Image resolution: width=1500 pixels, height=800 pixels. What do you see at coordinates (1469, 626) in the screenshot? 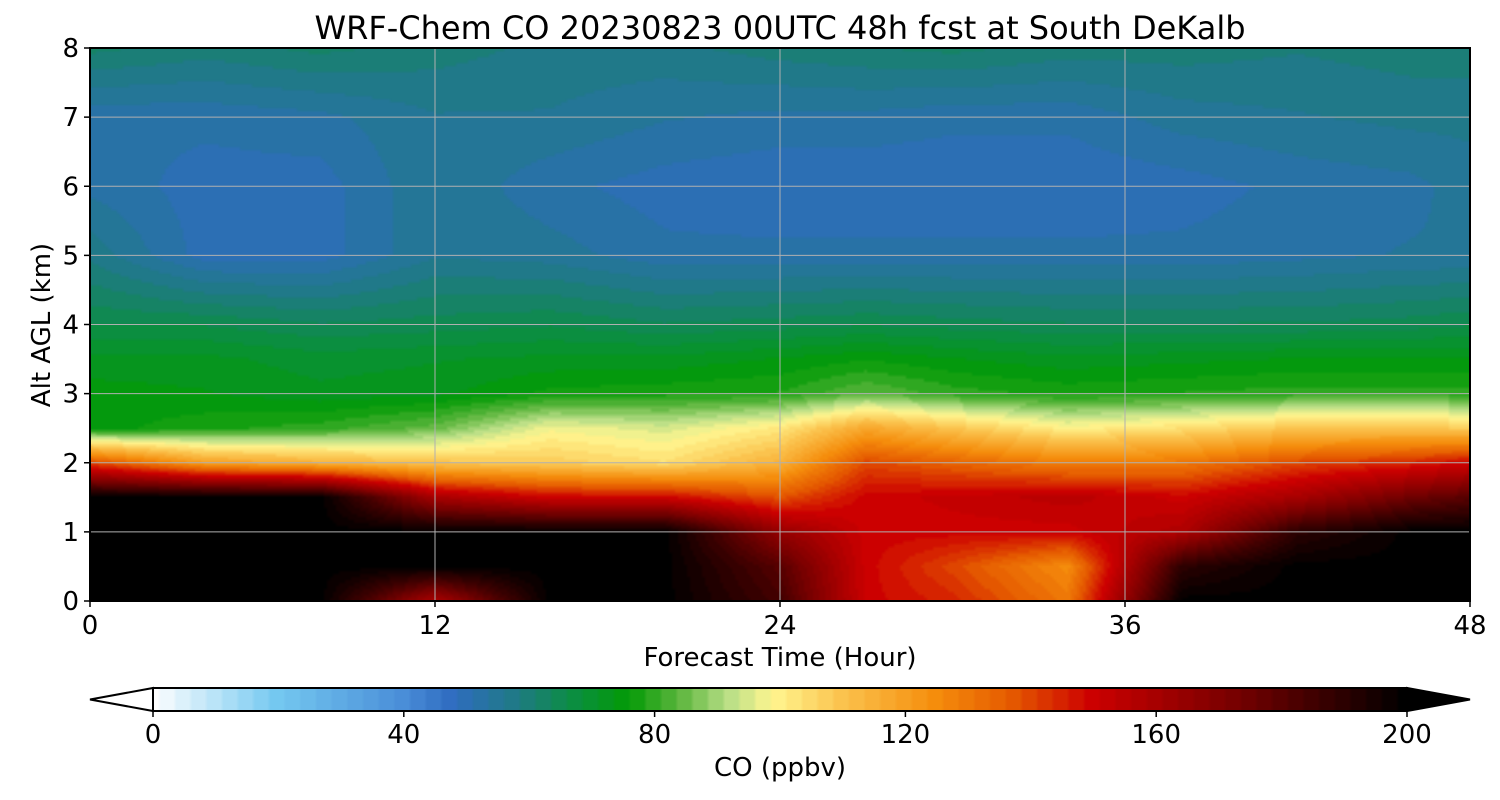
I see `x-tick-label: 48` at bounding box center [1469, 626].